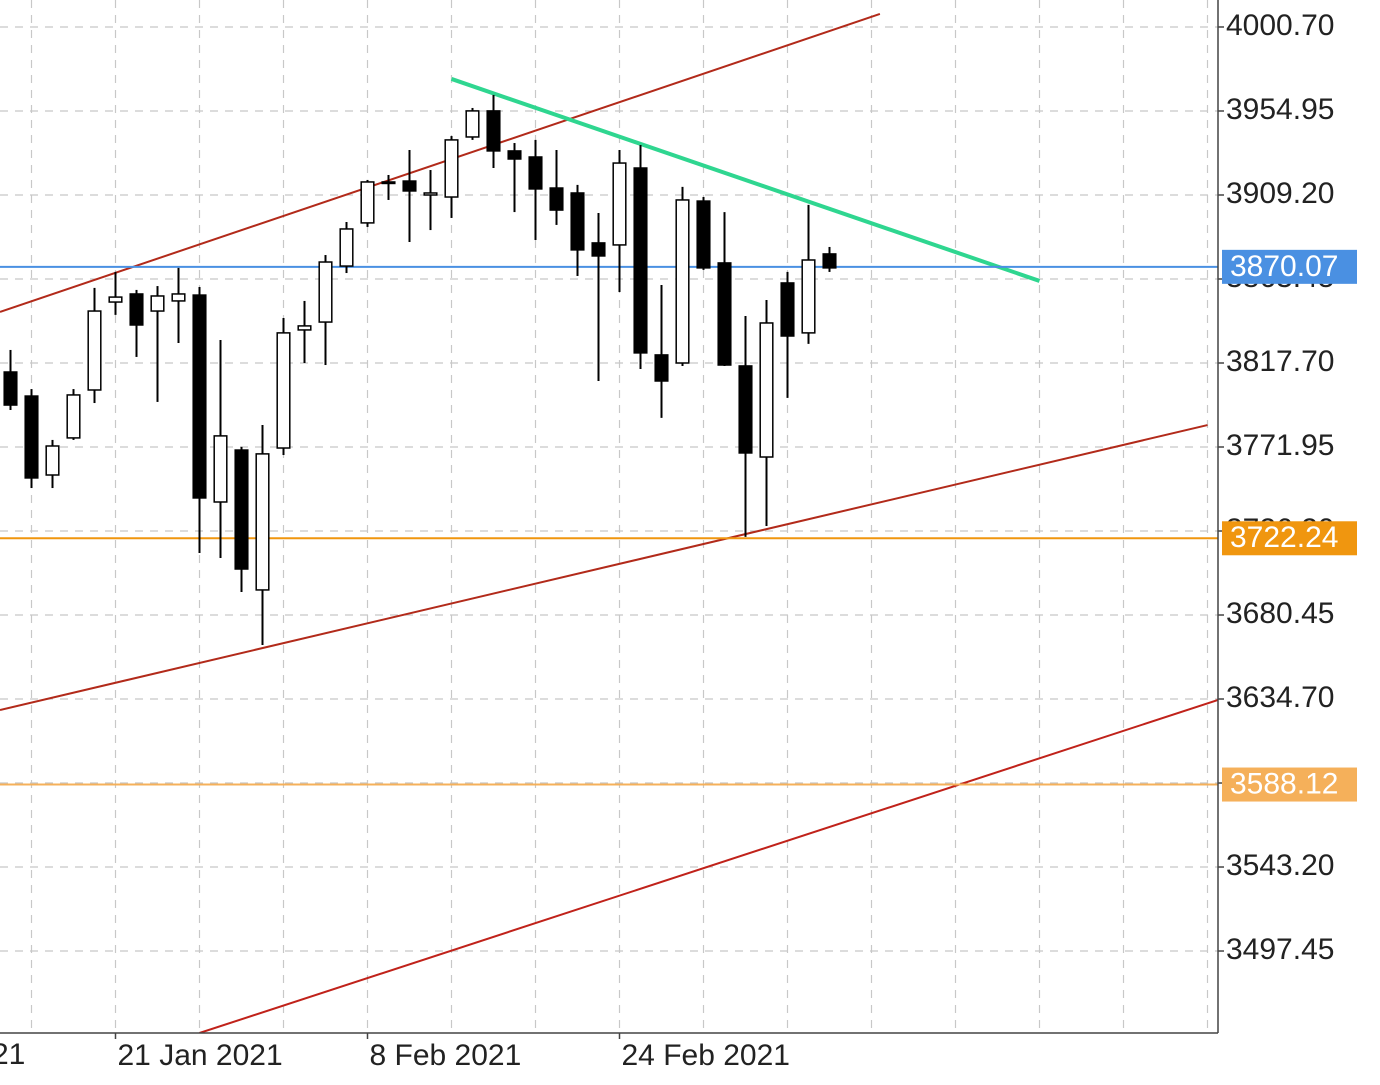  Describe the element at coordinates (1280, 949) in the screenshot. I see `y-tick-label: 3497.45` at that location.